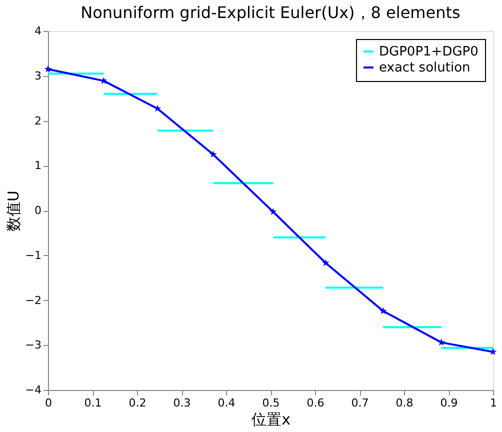  I want to click on y-tick-label: −3, so click(33, 345).